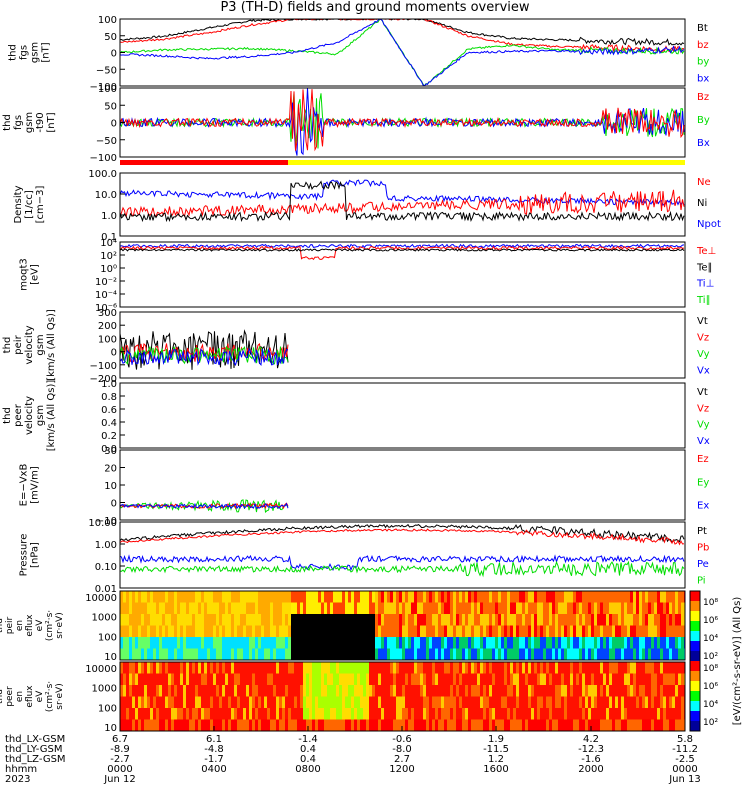  What do you see at coordinates (352, 555) in the screenshot?
I see `panel-pressure: Pressure [nPa]` at bounding box center [352, 555].